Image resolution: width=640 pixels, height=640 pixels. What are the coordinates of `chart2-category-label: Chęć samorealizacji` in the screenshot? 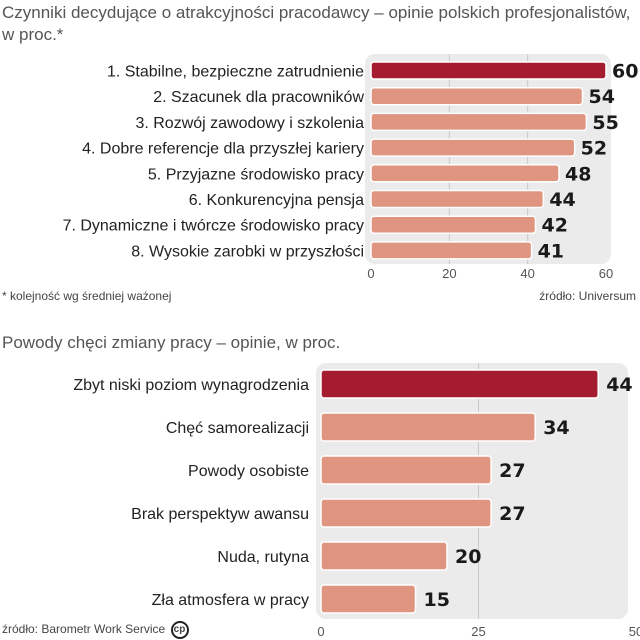 It's located at (237, 428).